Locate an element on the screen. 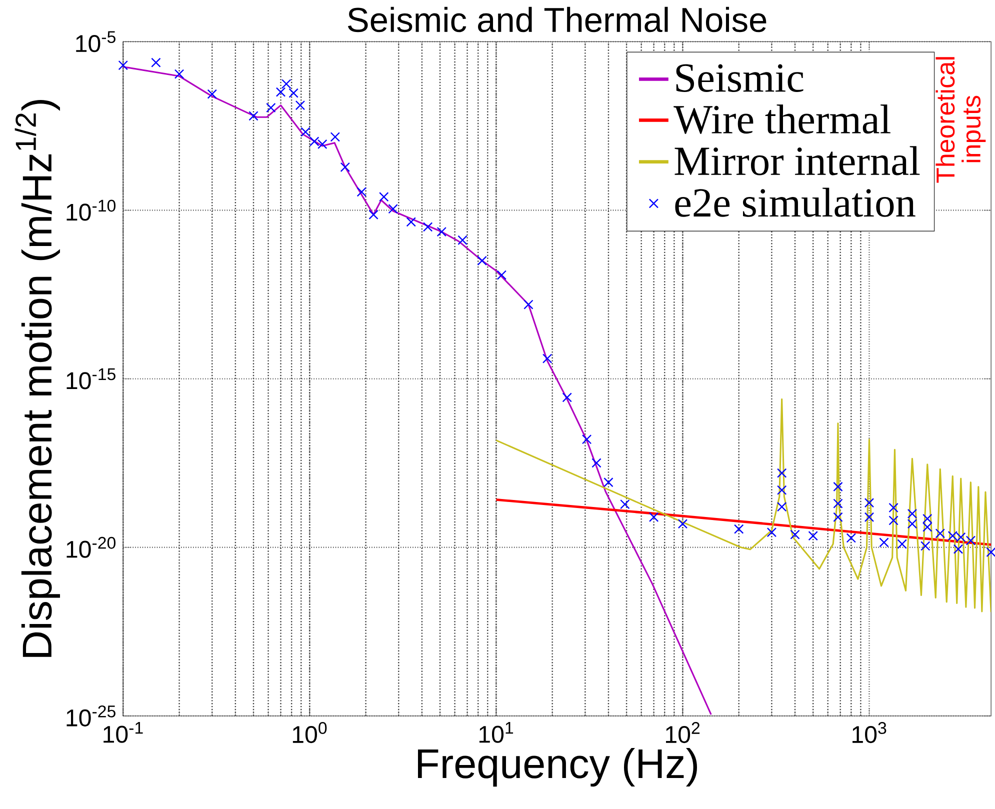 The image size is (995, 809). x-tick-label: 10$^{3}$ is located at coordinates (869, 733).